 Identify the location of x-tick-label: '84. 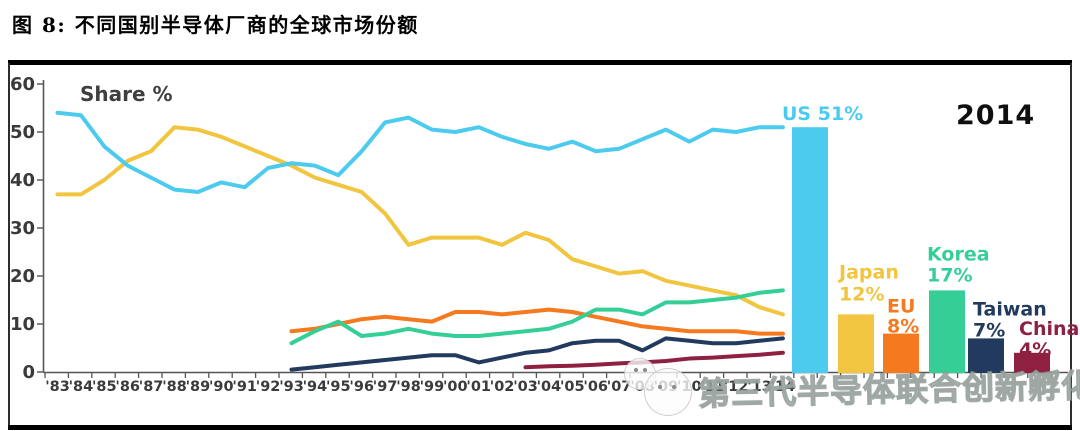
(81, 387).